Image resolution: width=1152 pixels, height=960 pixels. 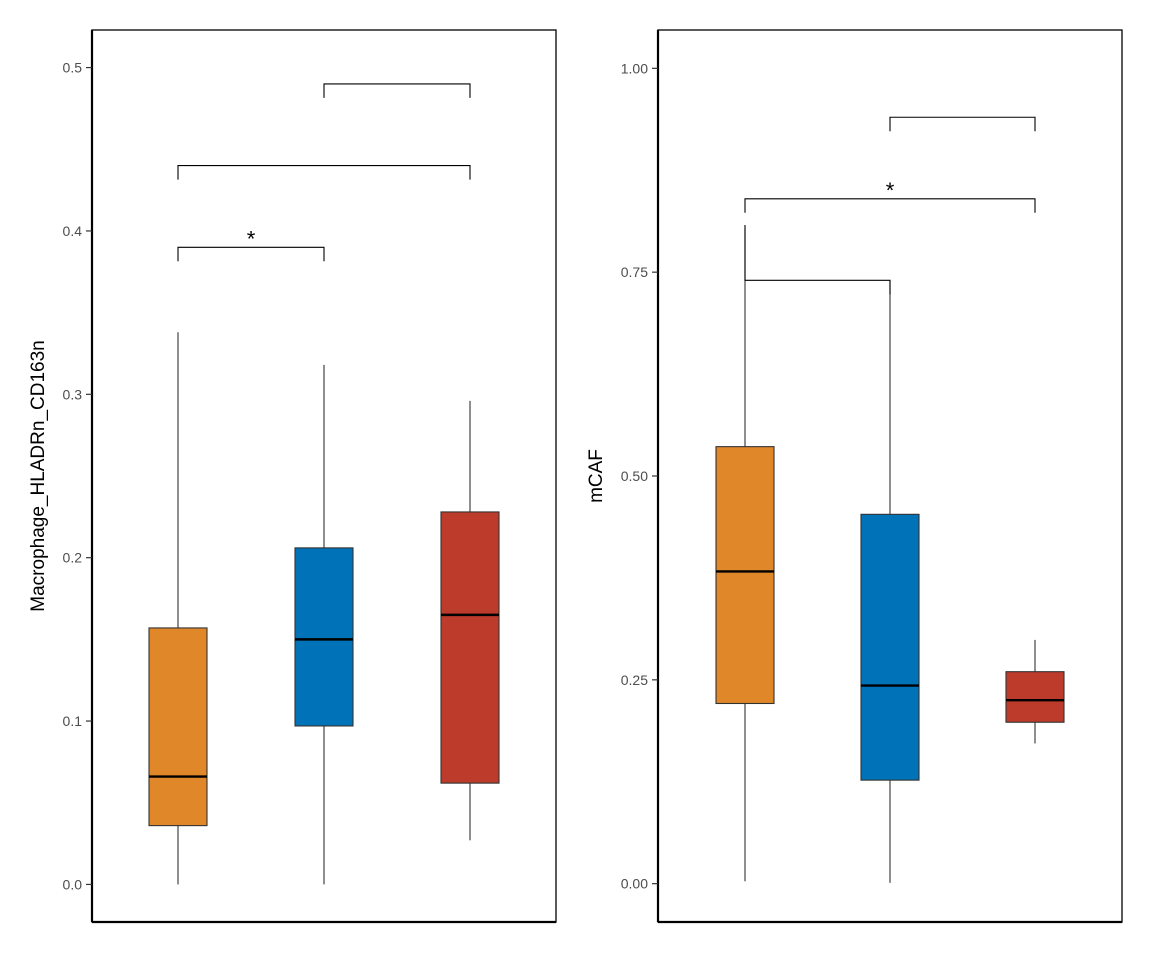 What do you see at coordinates (73, 394) in the screenshot?
I see `y-tick-label: 0.3` at bounding box center [73, 394].